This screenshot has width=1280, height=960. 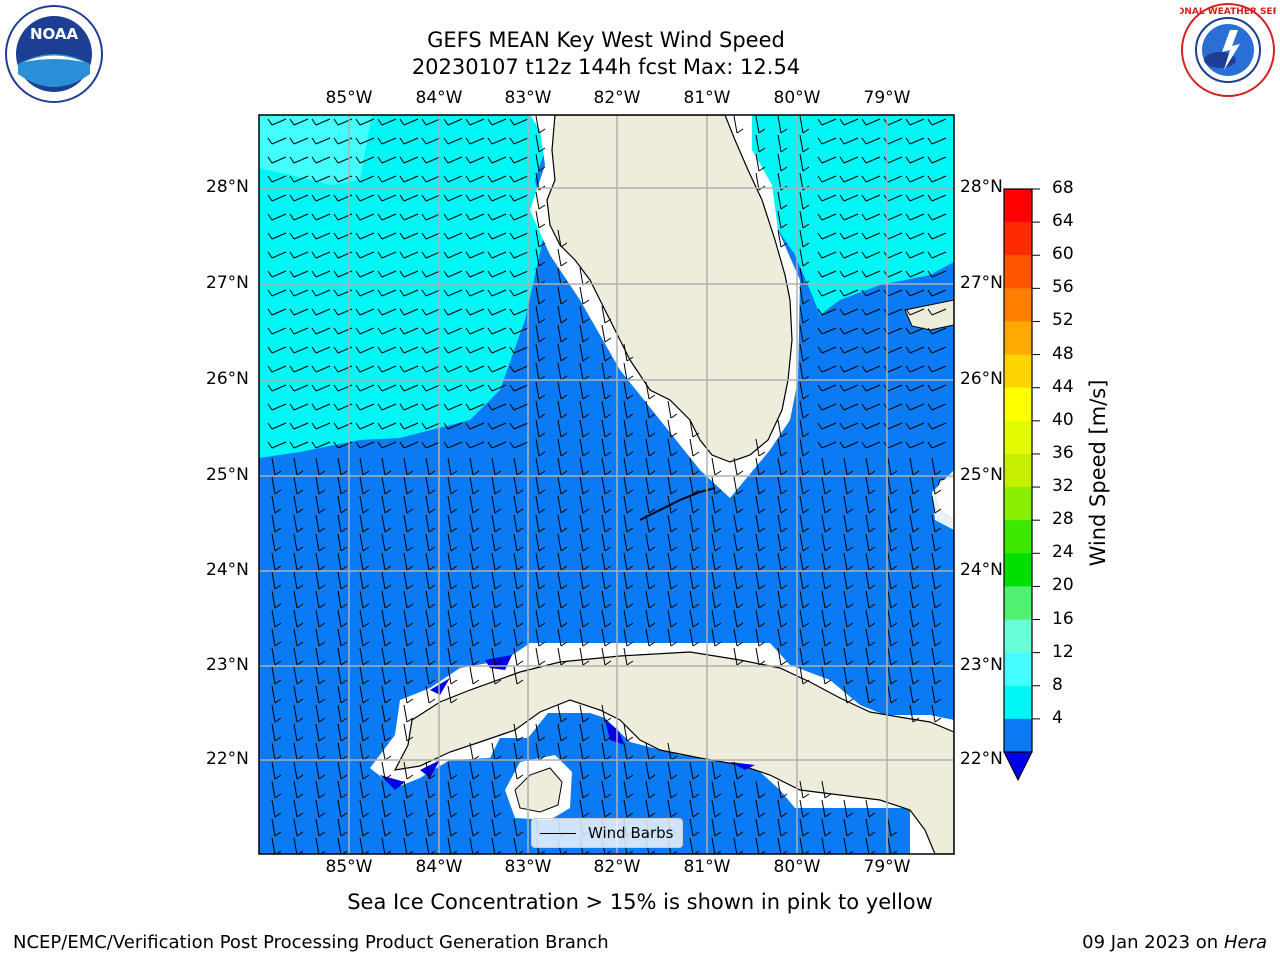 I want to click on lat-label-left: 23°N, so click(x=227, y=665).